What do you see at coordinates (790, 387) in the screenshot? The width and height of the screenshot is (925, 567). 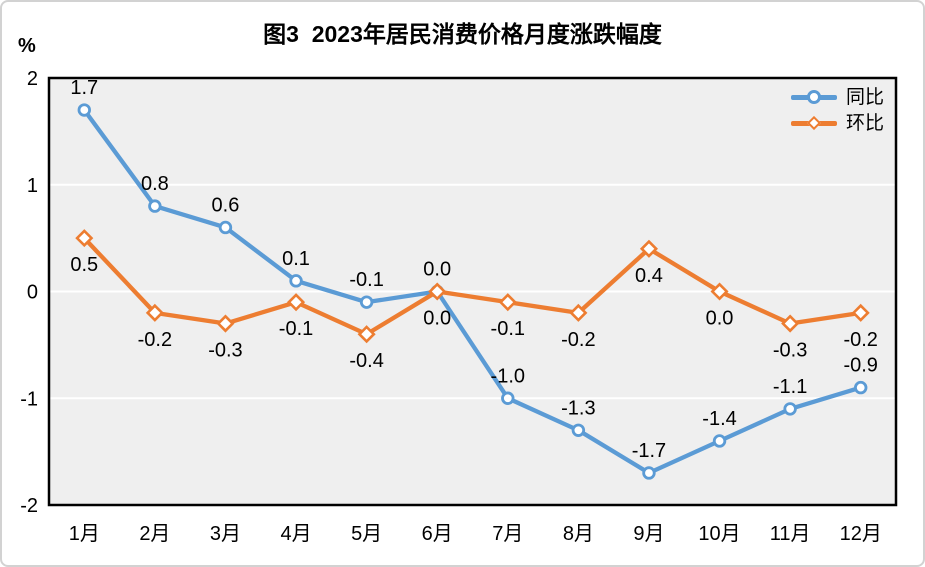 I see `data-label-yoy: -1.1` at bounding box center [790, 387].